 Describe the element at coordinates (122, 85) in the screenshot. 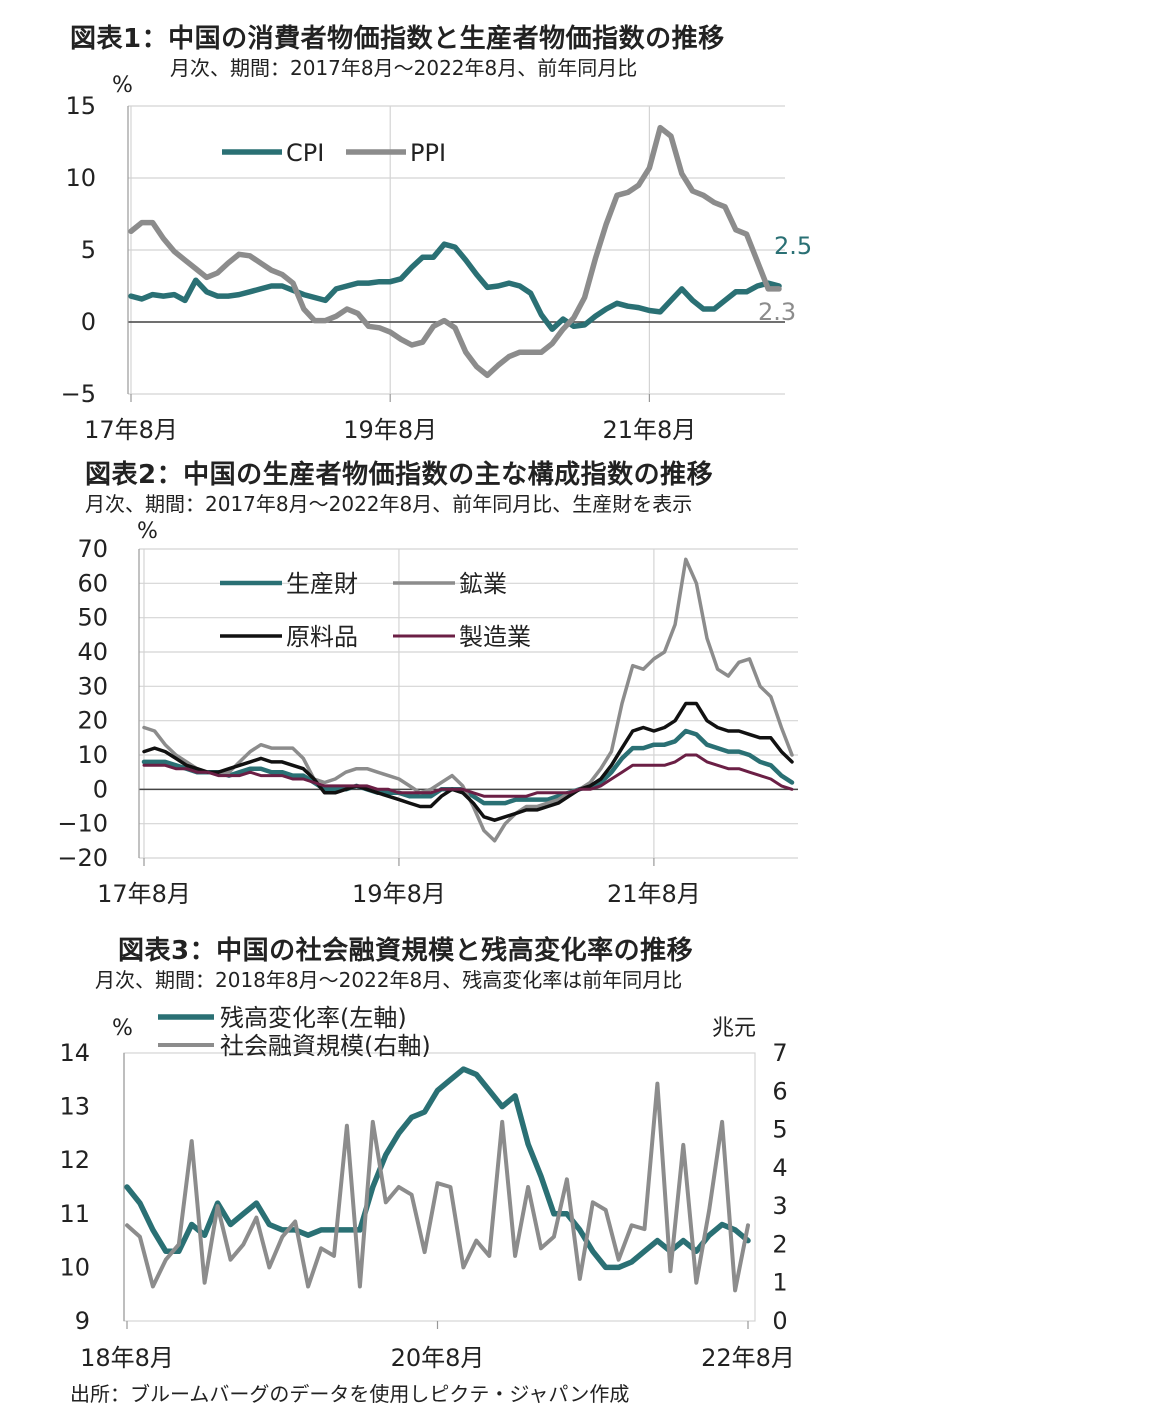

I see `chart1-unit: %` at that location.